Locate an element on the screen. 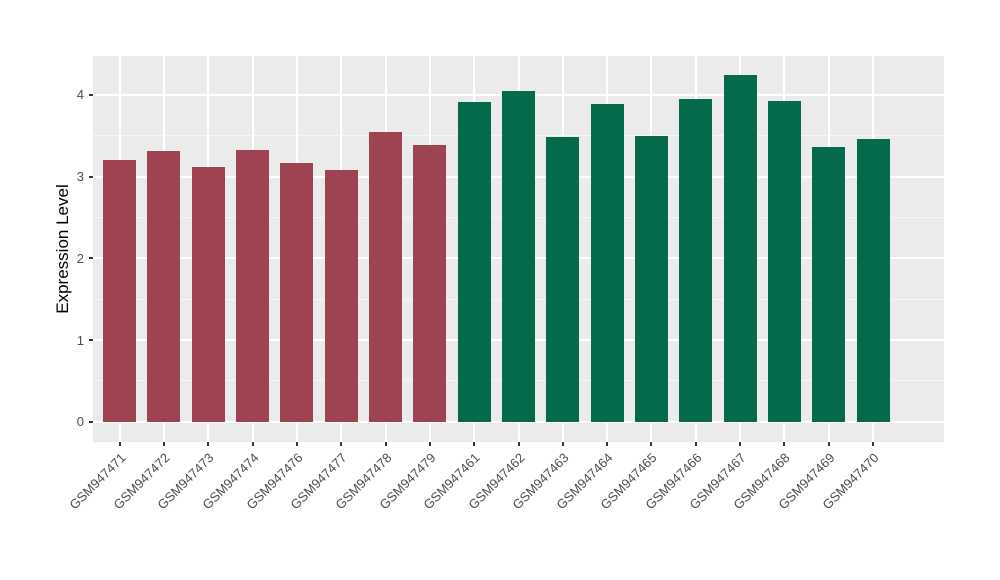 The height and width of the screenshot is (580, 1000). bar-GSM947473 is located at coordinates (208, 294).